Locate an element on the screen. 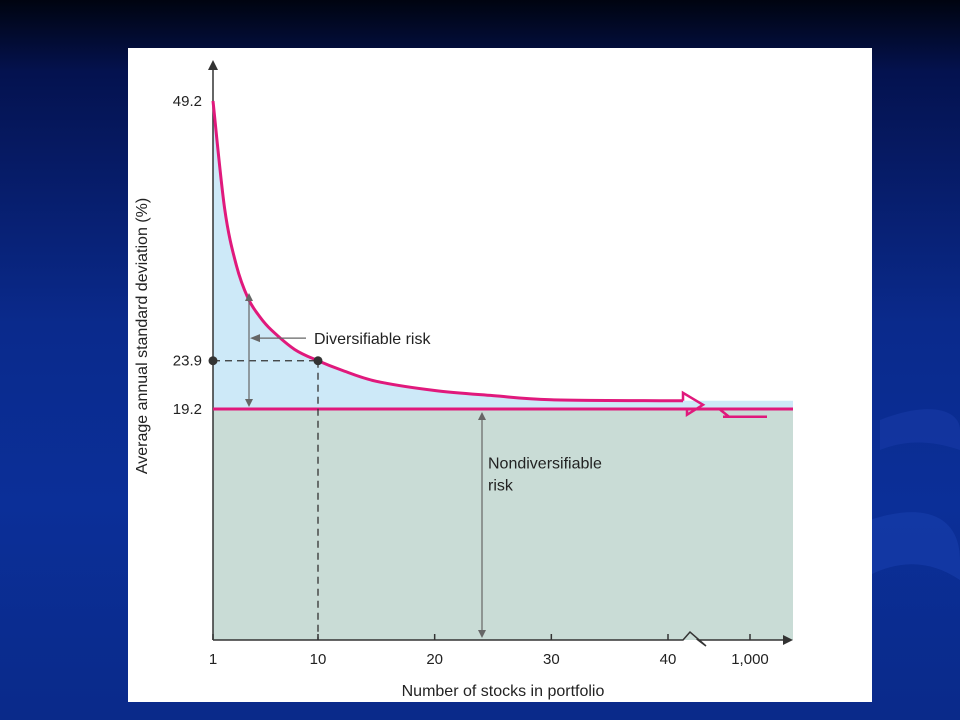 The height and width of the screenshot is (720, 960). nondiversifiable-arrowhead-top is located at coordinates (482, 416).